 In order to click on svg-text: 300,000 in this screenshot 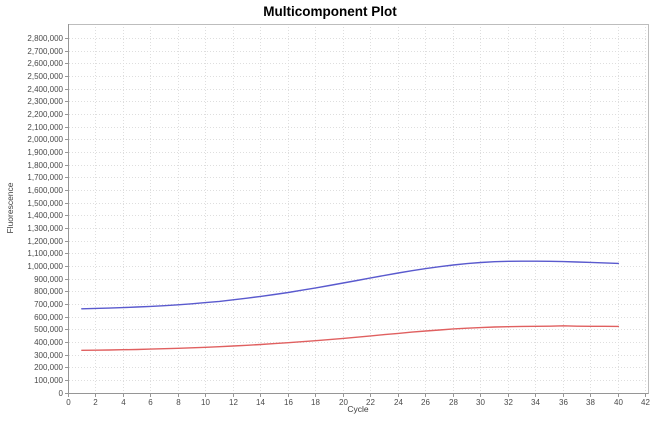, I will do `click(48, 355)`.